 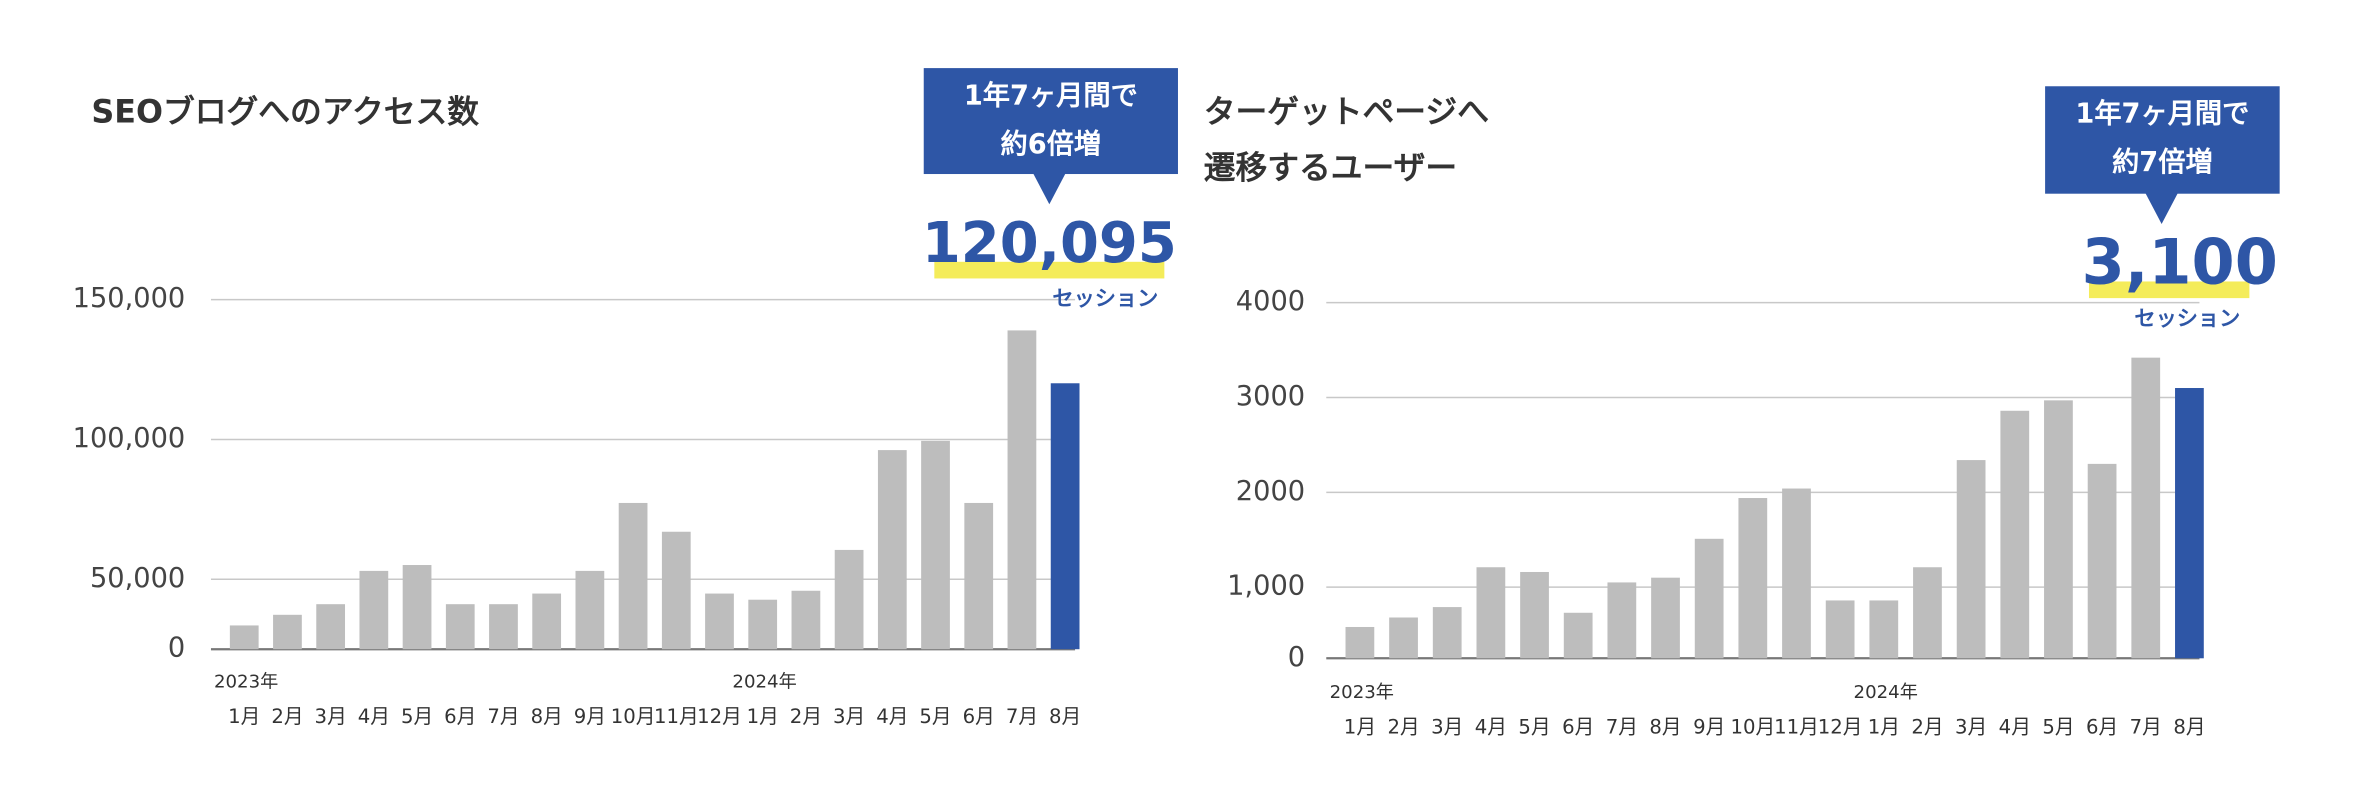 I want to click on y-tick-label: 1,000, so click(x=1266, y=586).